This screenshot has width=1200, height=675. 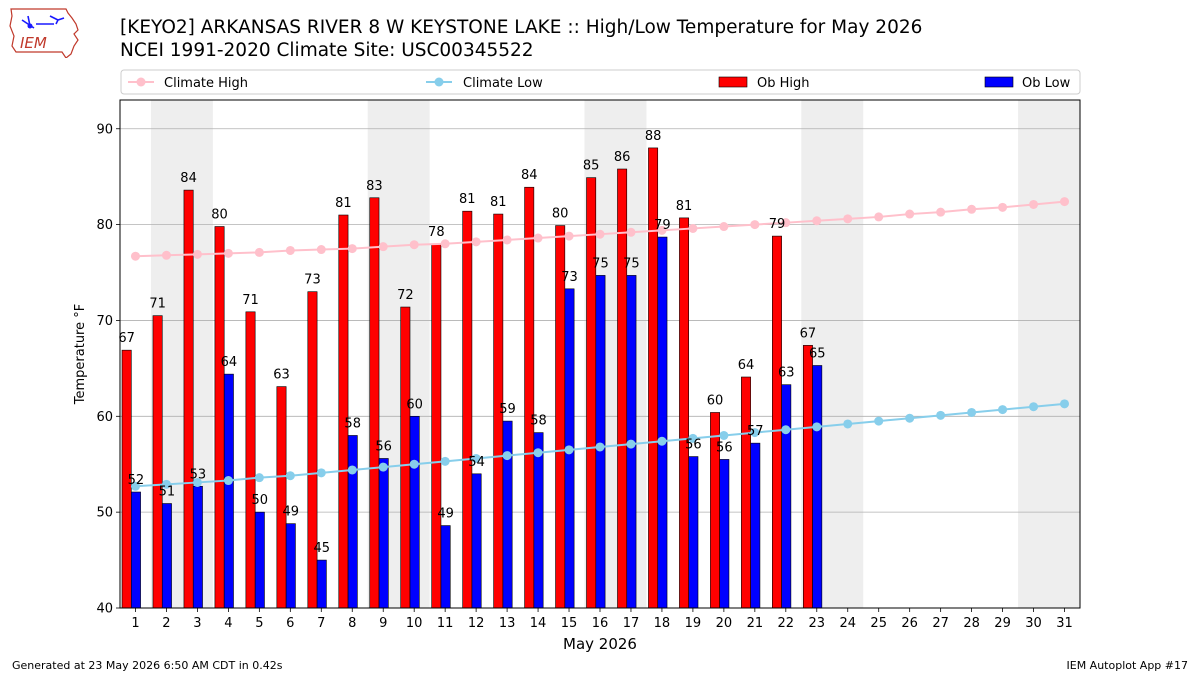 What do you see at coordinates (631, 623) in the screenshot?
I see `x-tick-label: 17` at bounding box center [631, 623].